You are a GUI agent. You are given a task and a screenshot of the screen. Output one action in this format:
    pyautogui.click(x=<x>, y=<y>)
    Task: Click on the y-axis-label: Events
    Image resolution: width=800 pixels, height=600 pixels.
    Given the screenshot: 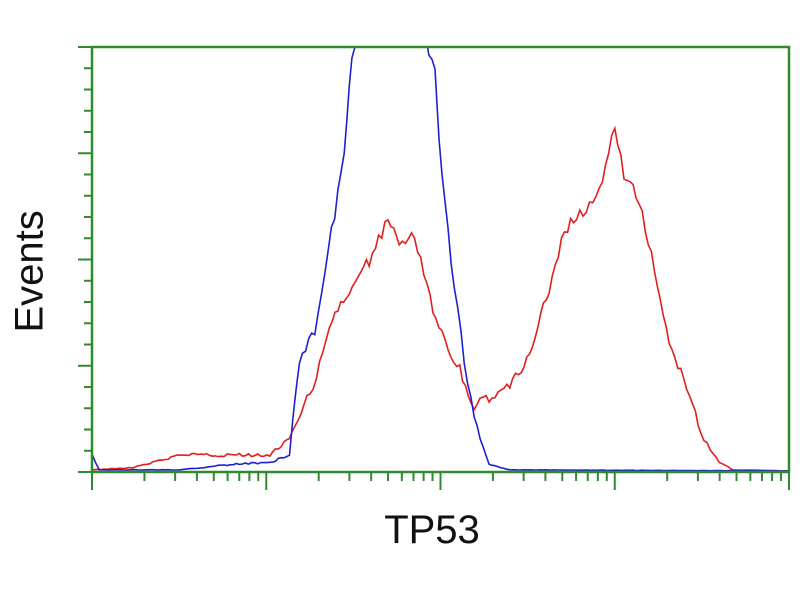 What is the action you would take?
    pyautogui.click(x=29, y=271)
    